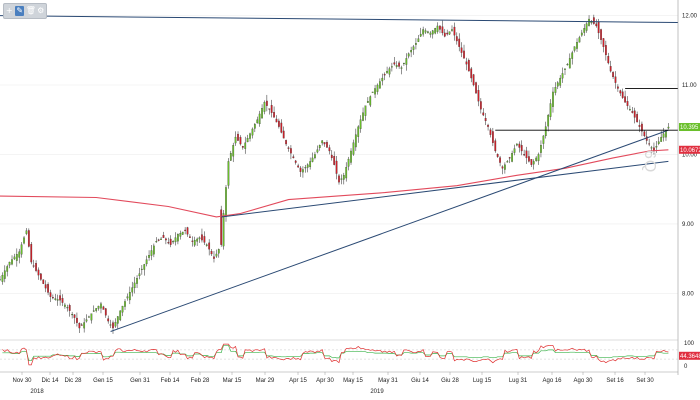 The width and height of the screenshot is (700, 400). What do you see at coordinates (22, 381) in the screenshot?
I see `x-tick-label: Nov 30` at bounding box center [22, 381].